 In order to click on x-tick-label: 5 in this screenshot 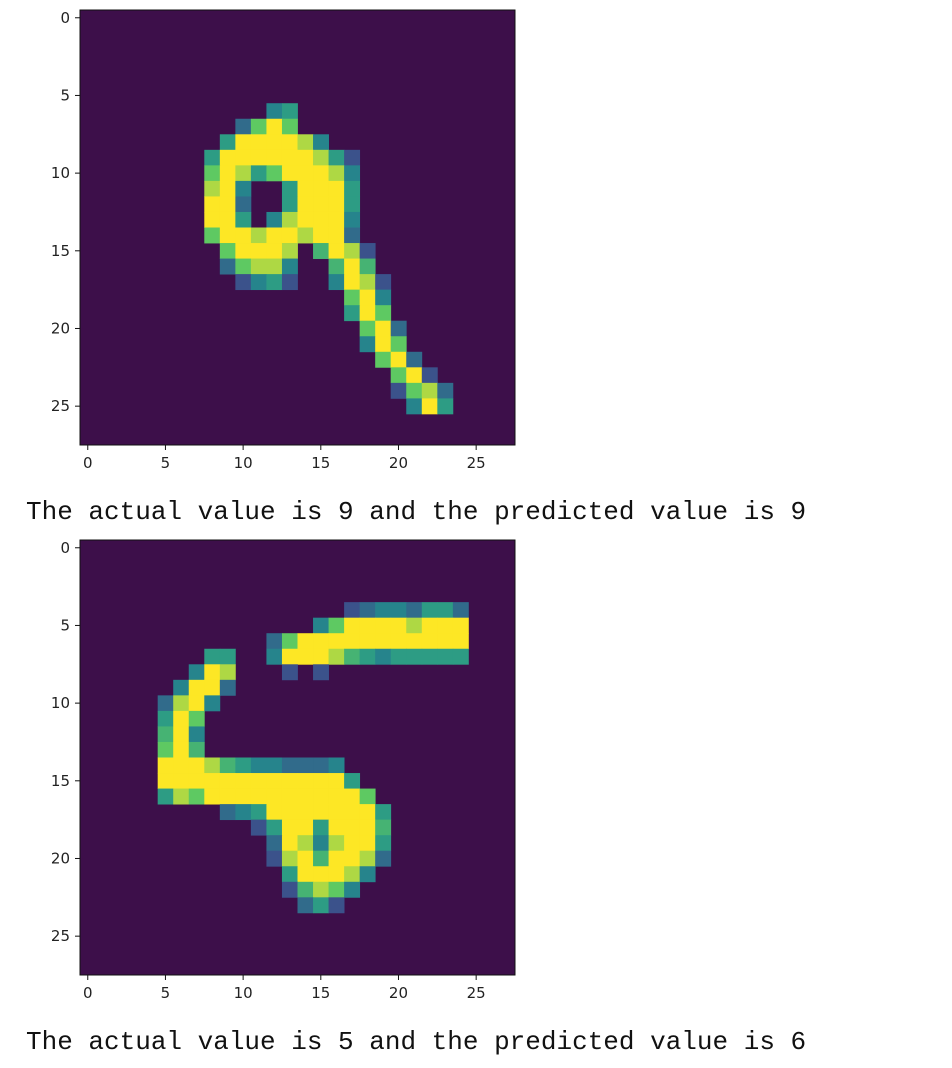, I will do `click(166, 463)`.